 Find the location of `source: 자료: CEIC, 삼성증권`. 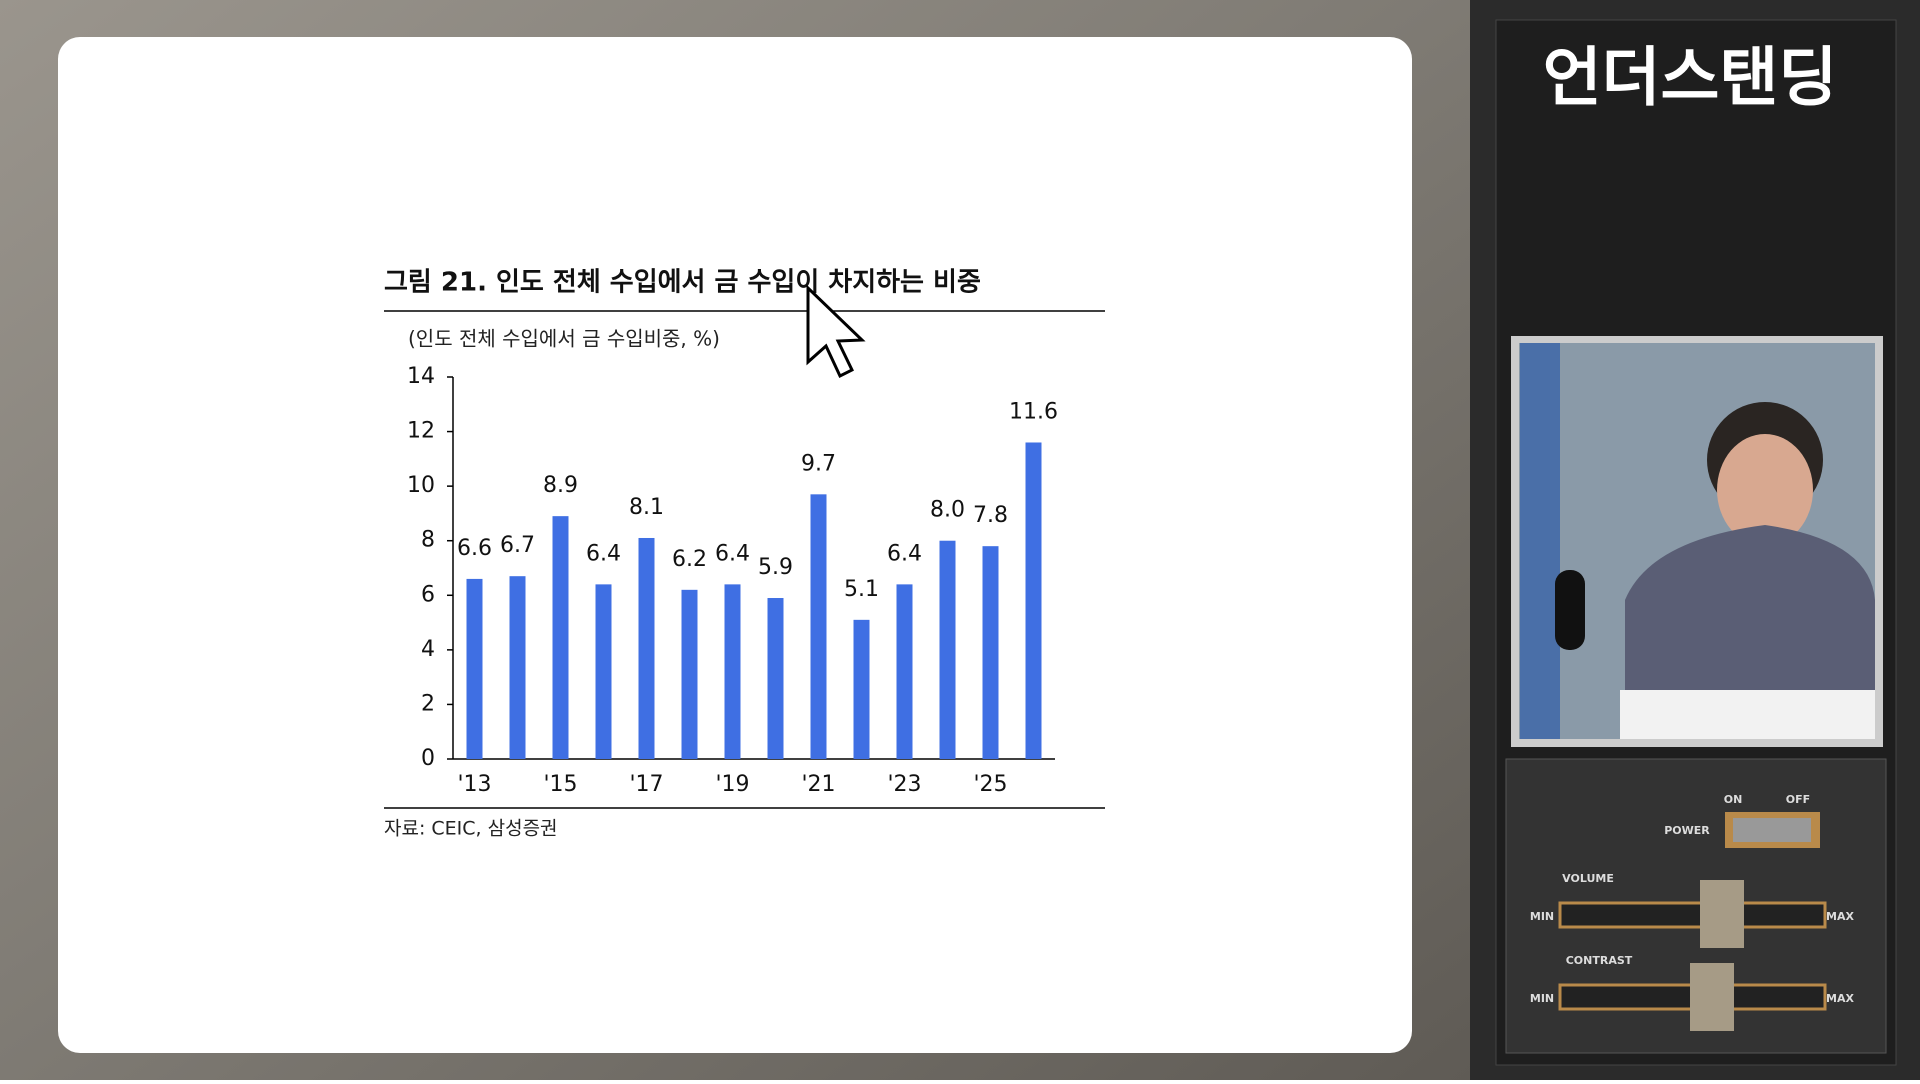

source: 자료: CEIC, 삼성증권 is located at coordinates (471, 829).